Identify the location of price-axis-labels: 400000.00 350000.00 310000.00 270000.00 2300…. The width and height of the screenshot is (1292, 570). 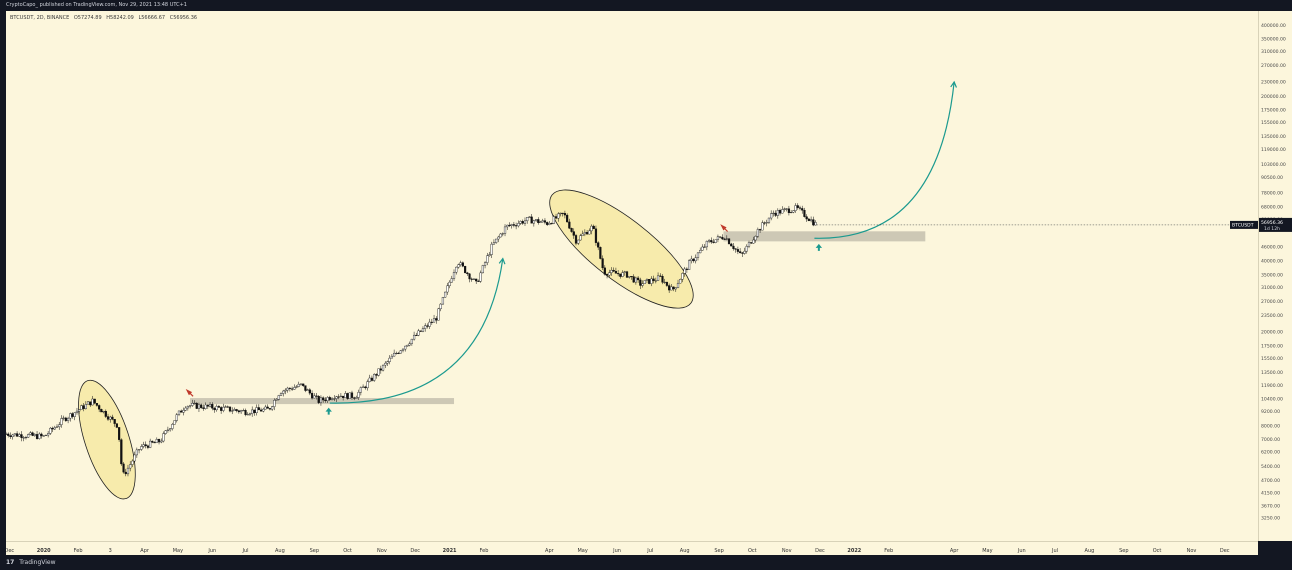
(1275, 272).